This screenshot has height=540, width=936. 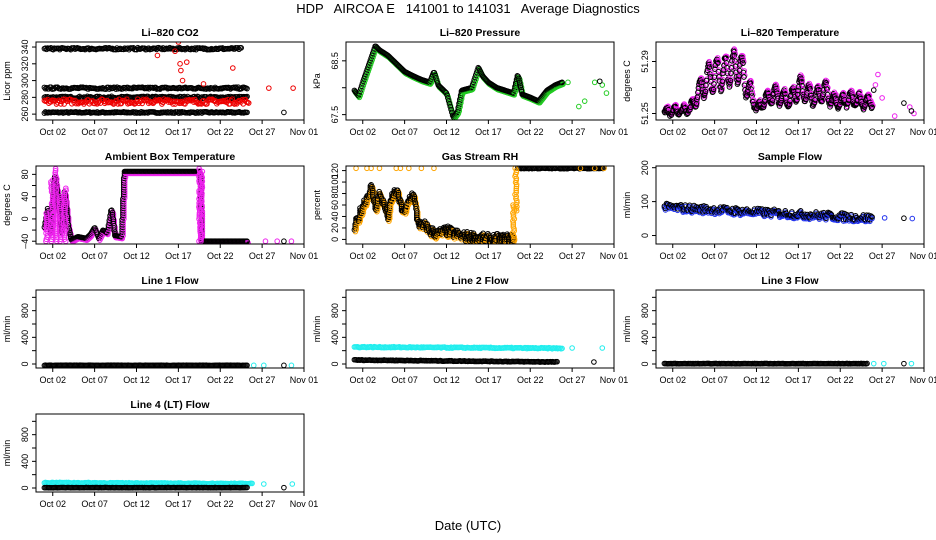 I want to click on x-tick-label-rh: Oct 17, so click(x=488, y=256).